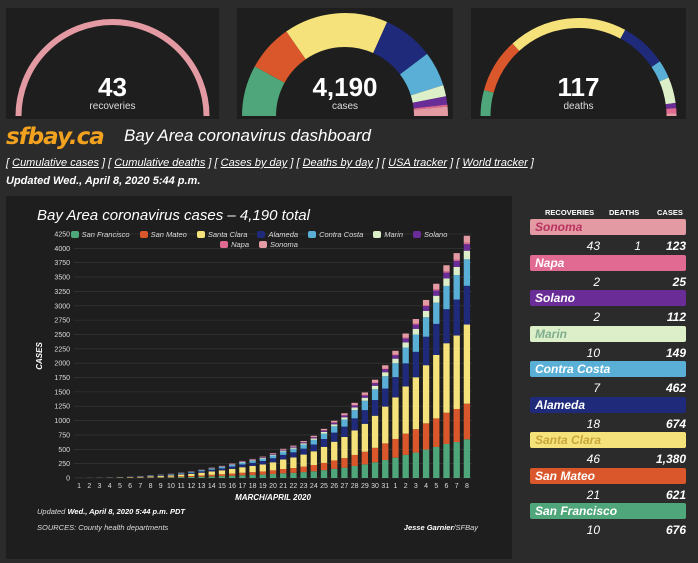  Describe the element at coordinates (608, 511) in the screenshot. I see `county-bar-san-francisco: San Francisco` at that location.